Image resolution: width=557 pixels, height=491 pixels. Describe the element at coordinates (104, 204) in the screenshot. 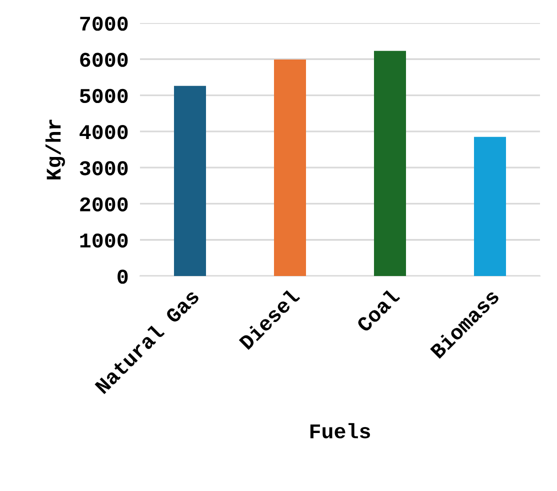

I see `y-tick-label: 2000` at that location.